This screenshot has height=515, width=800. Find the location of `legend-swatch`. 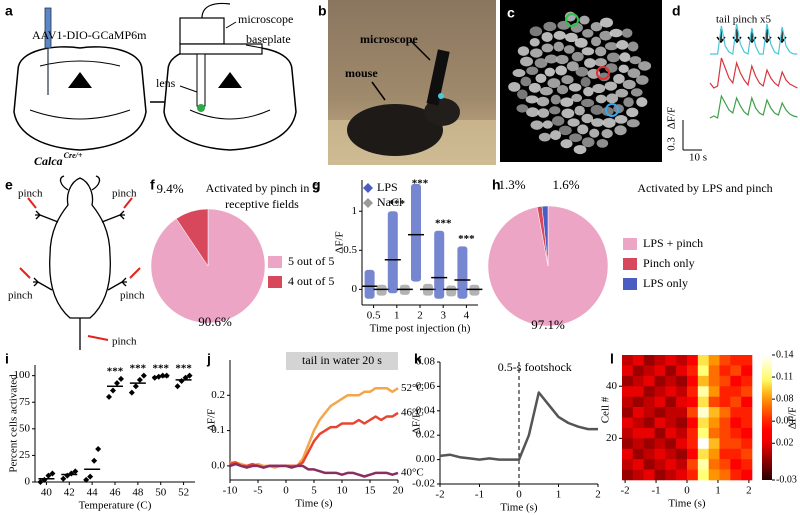

legend-swatch is located at coordinates (275, 262).